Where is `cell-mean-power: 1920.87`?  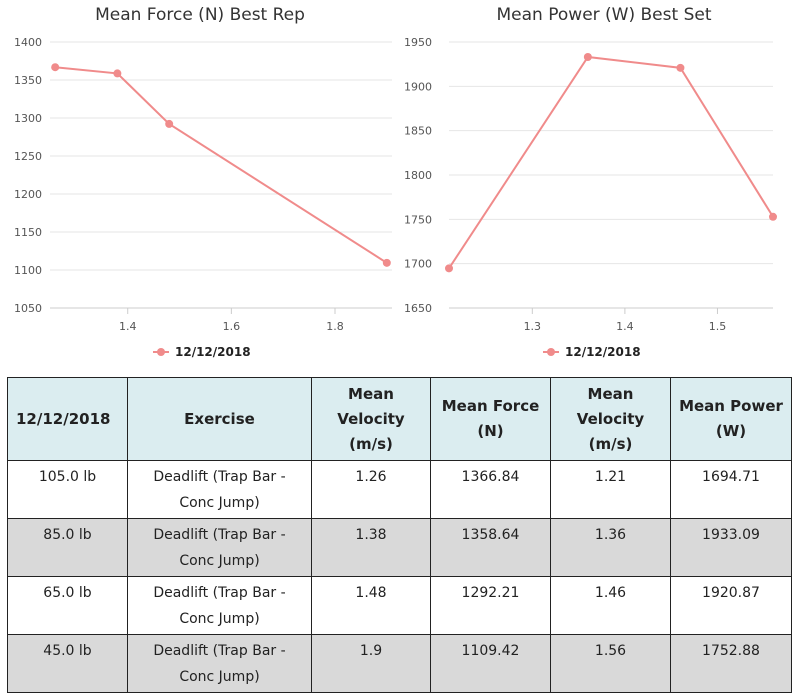
cell-mean-power: 1920.87 is located at coordinates (731, 605).